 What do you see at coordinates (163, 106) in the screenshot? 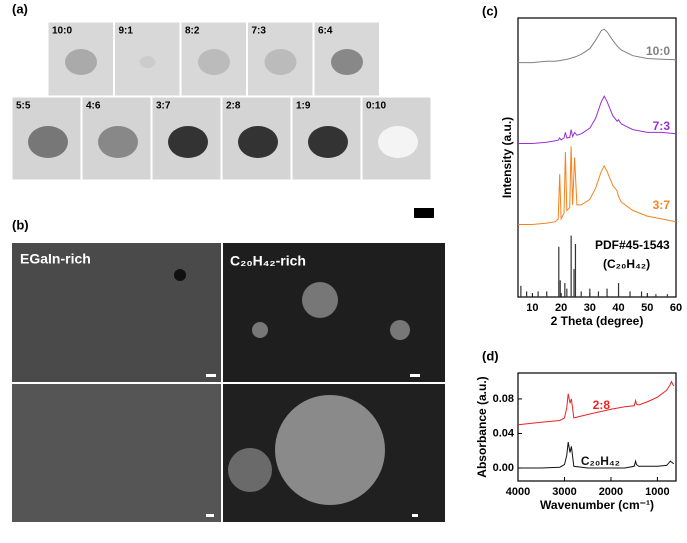
I see `photo-label: 3:7` at bounding box center [163, 106].